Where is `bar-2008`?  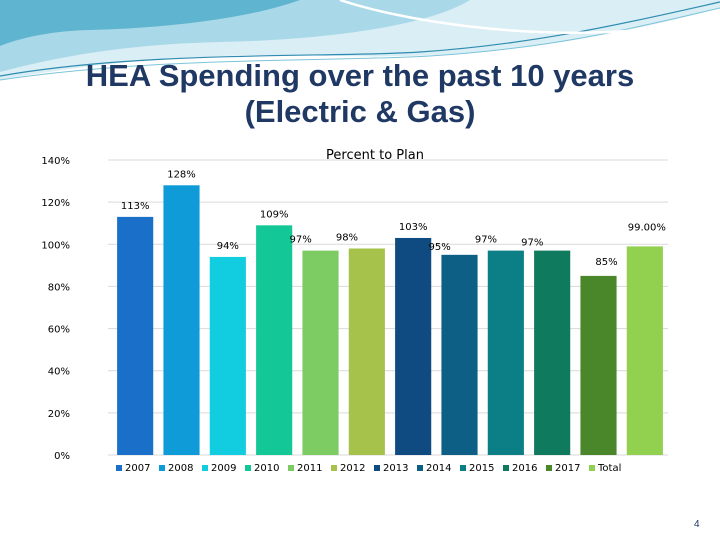
bar-2008 is located at coordinates (181, 320).